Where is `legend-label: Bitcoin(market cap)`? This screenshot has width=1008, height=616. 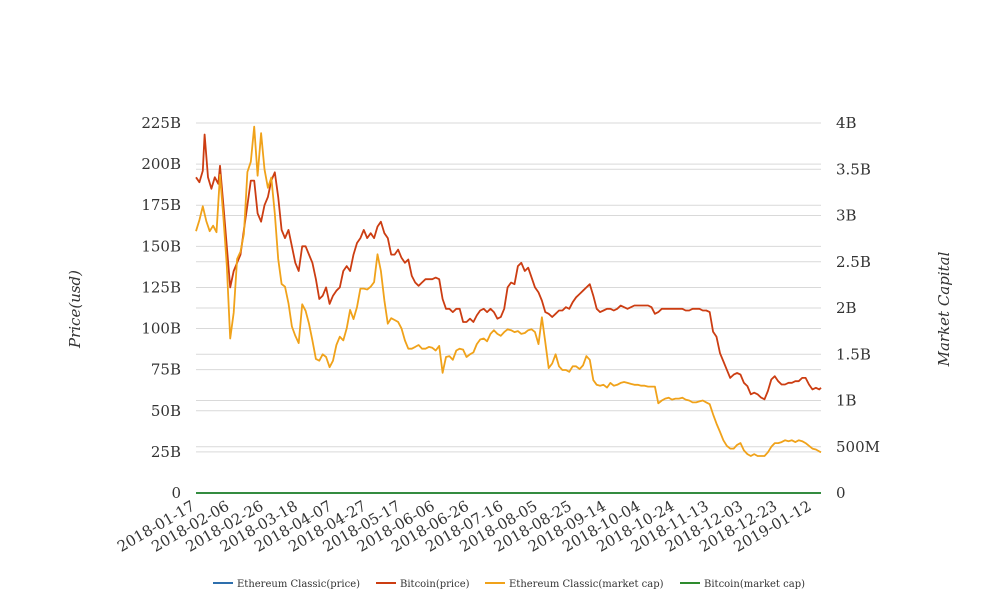 legend-label: Bitcoin(market cap) is located at coordinates (754, 584).